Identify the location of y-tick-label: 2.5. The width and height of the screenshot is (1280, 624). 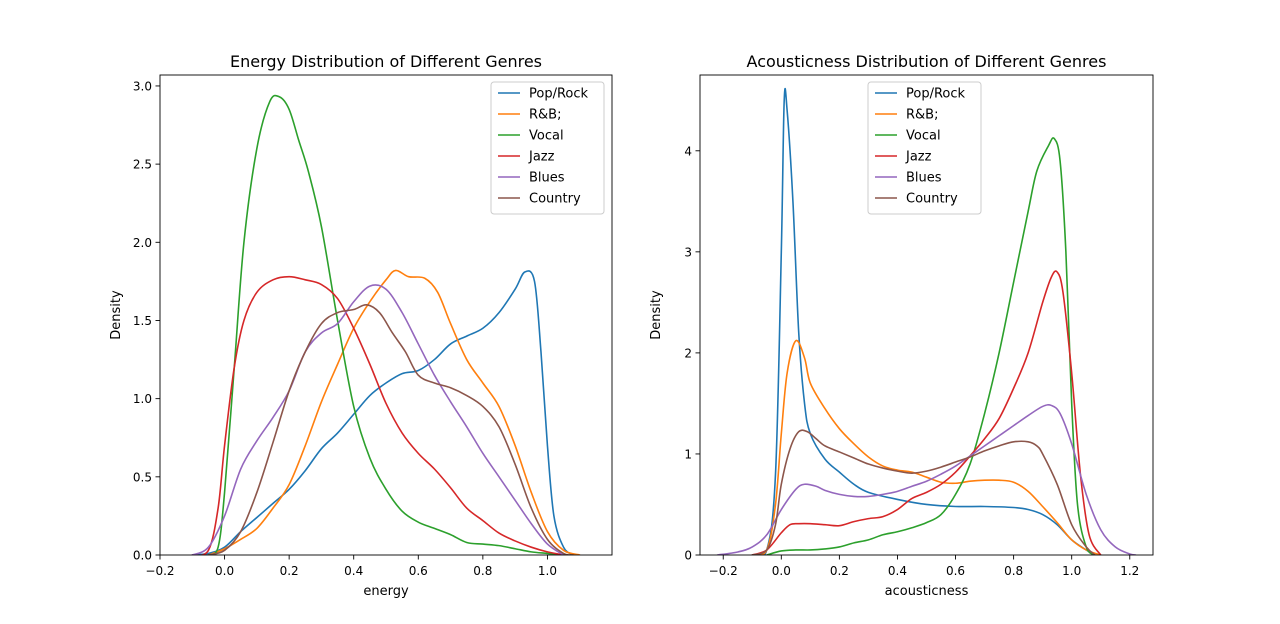
(142, 165).